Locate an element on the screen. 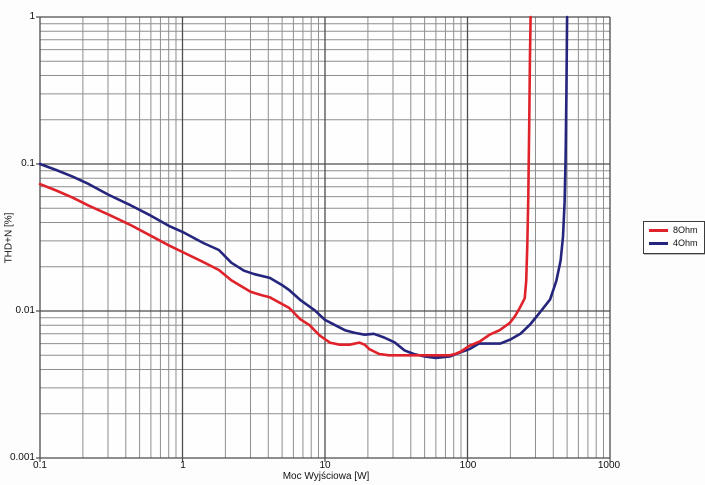 Image resolution: width=705 pixels, height=485 pixels. y-tick-label-1: 1 is located at coordinates (32, 16).